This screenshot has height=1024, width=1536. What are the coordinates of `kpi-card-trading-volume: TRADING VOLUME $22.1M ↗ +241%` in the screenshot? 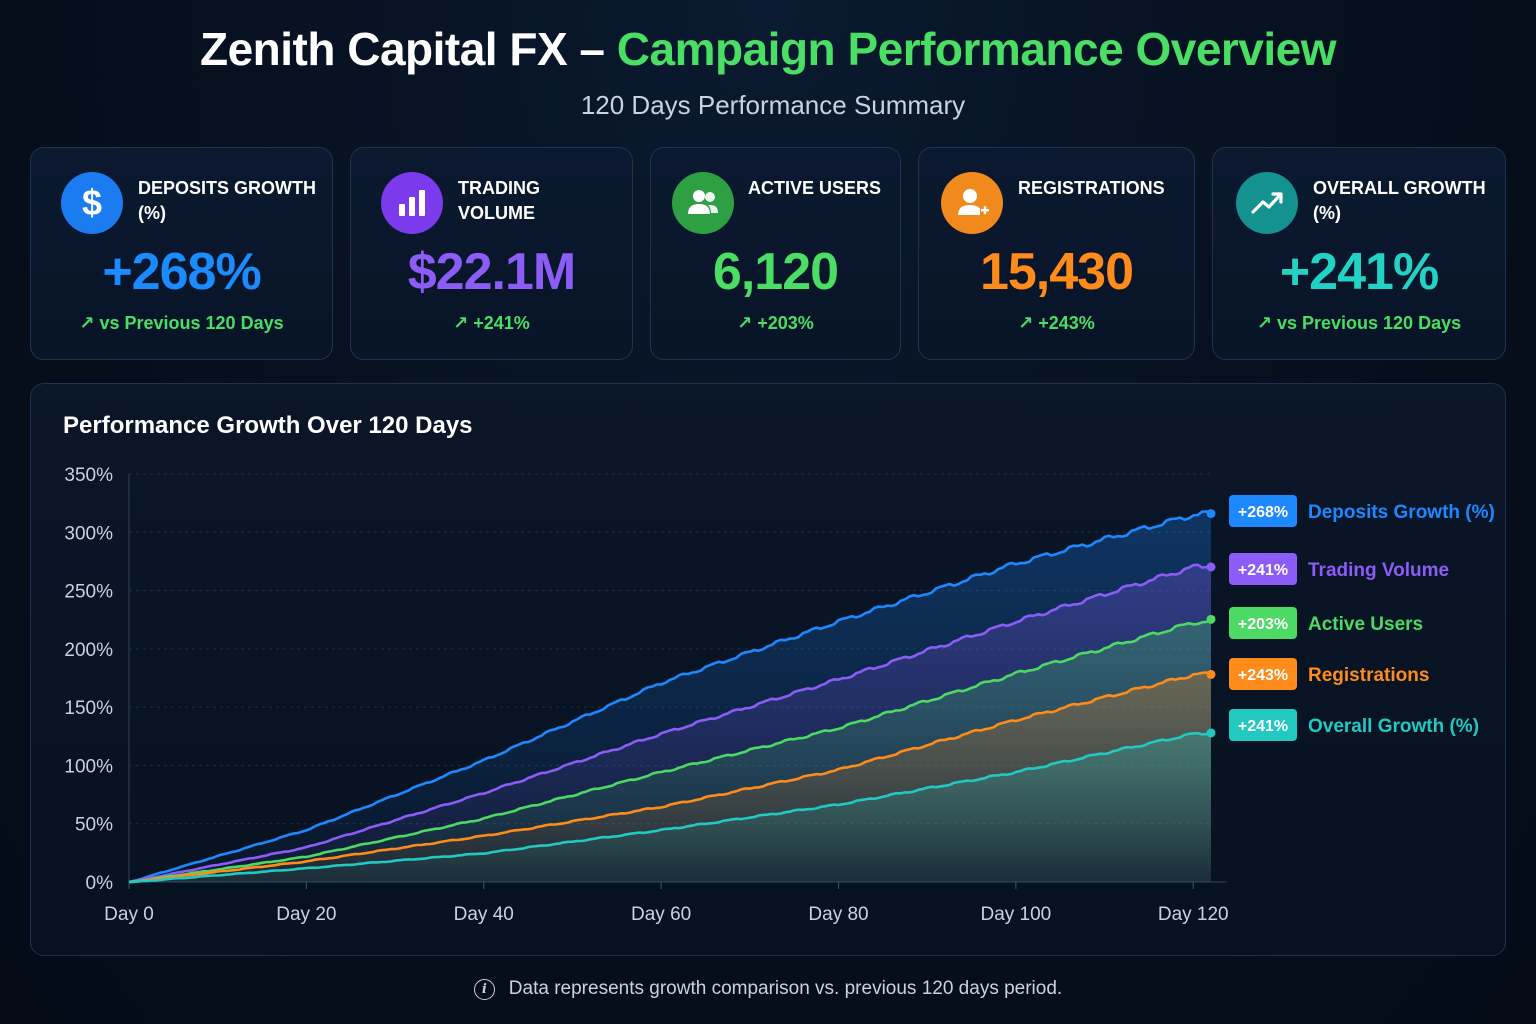 It's located at (491, 253).